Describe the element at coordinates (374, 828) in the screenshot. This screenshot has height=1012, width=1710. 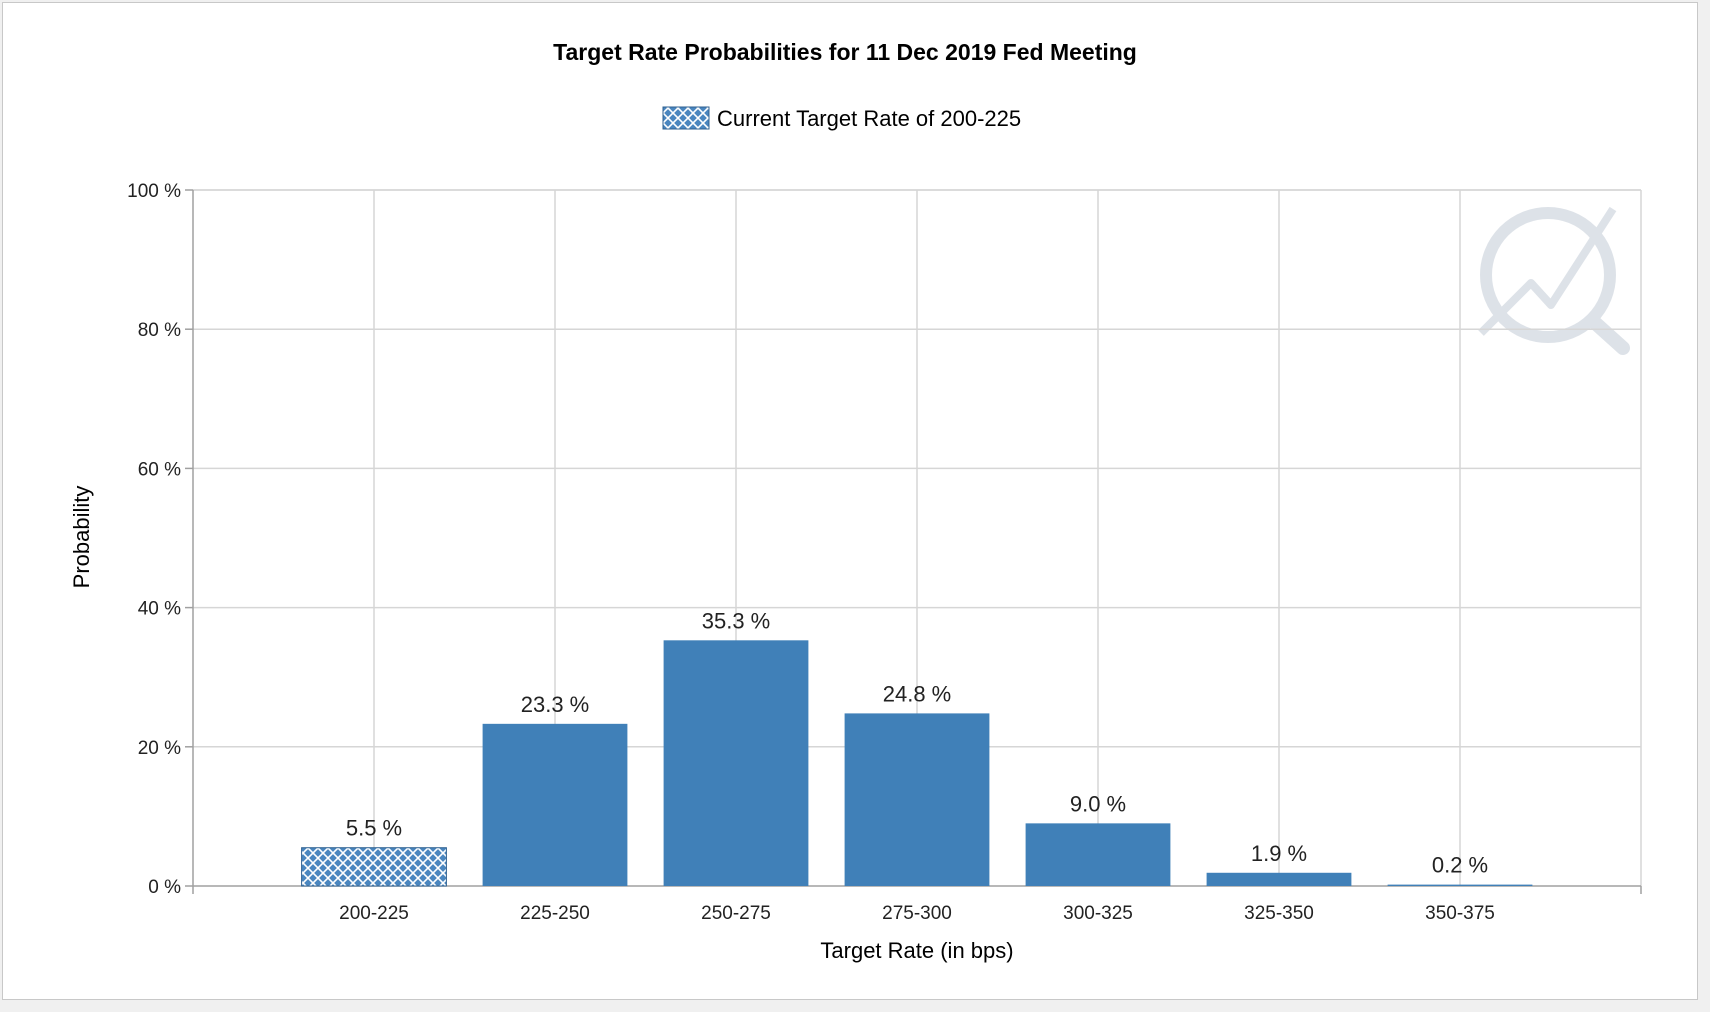
I see `data-label-200-225: 5.5 %` at that location.